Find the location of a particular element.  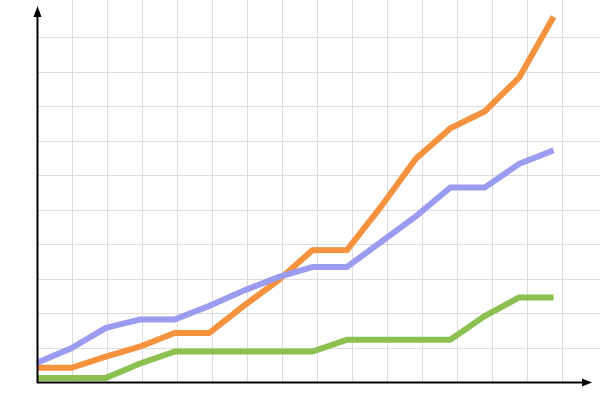

y-axis-arrow-icon is located at coordinates (37, 11).